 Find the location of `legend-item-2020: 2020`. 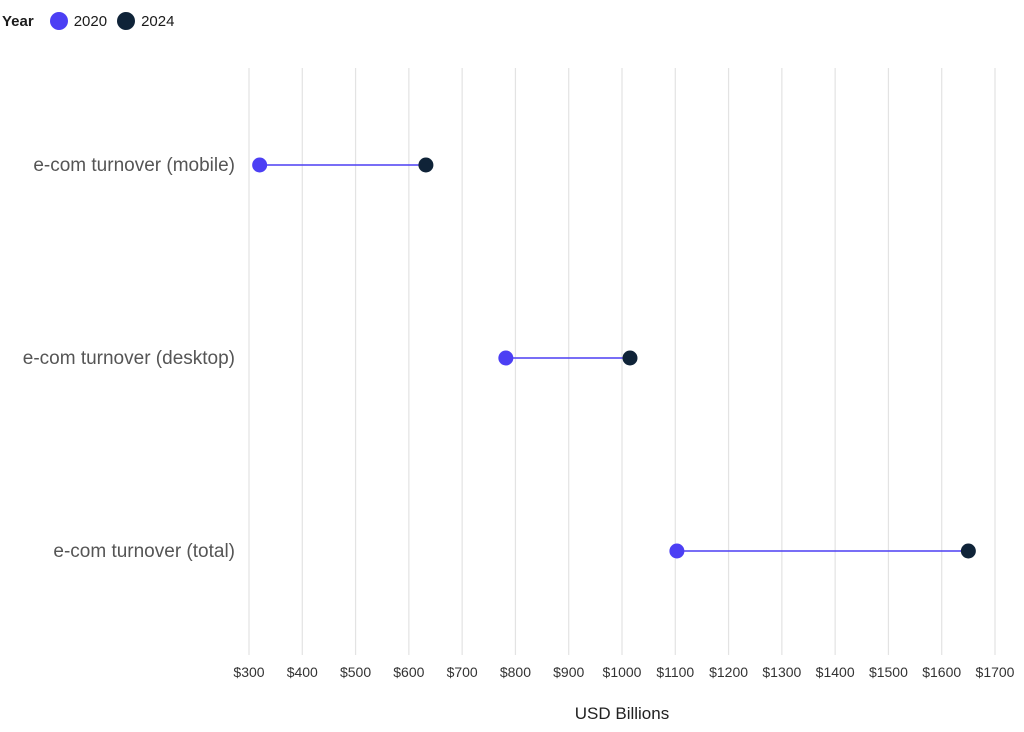

legend-item-2020: 2020 is located at coordinates (78, 21).